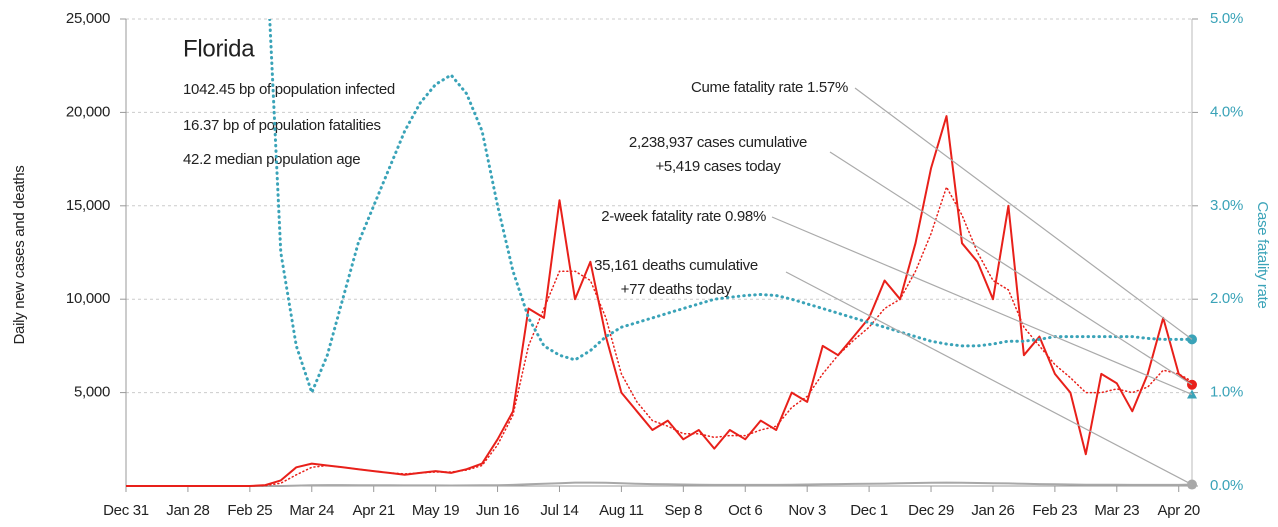 Image resolution: width=1278 pixels, height=527 pixels. What do you see at coordinates (88, 111) in the screenshot?
I see `y-tick-label: 20,000` at bounding box center [88, 111].